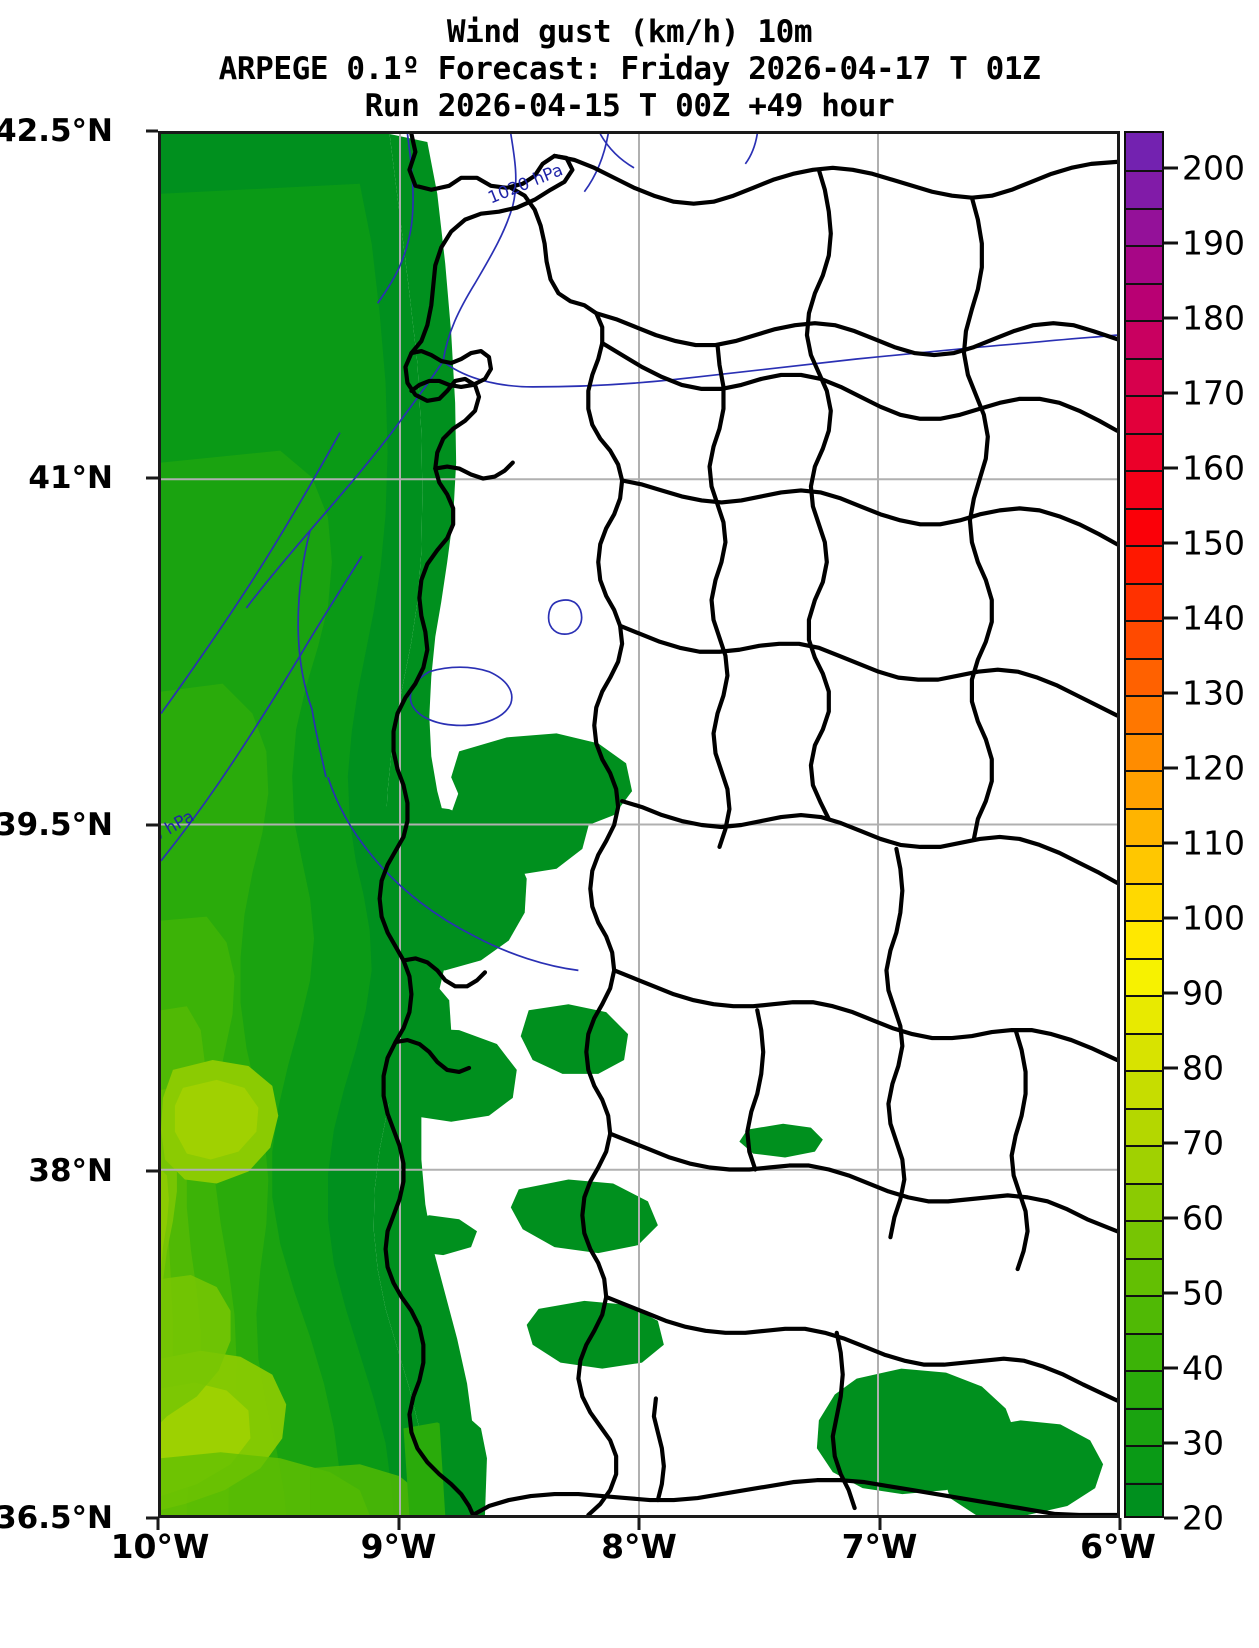 The image size is (1259, 1648). What do you see at coordinates (1120, 1524) in the screenshot?
I see `x-tick-6w` at bounding box center [1120, 1524].